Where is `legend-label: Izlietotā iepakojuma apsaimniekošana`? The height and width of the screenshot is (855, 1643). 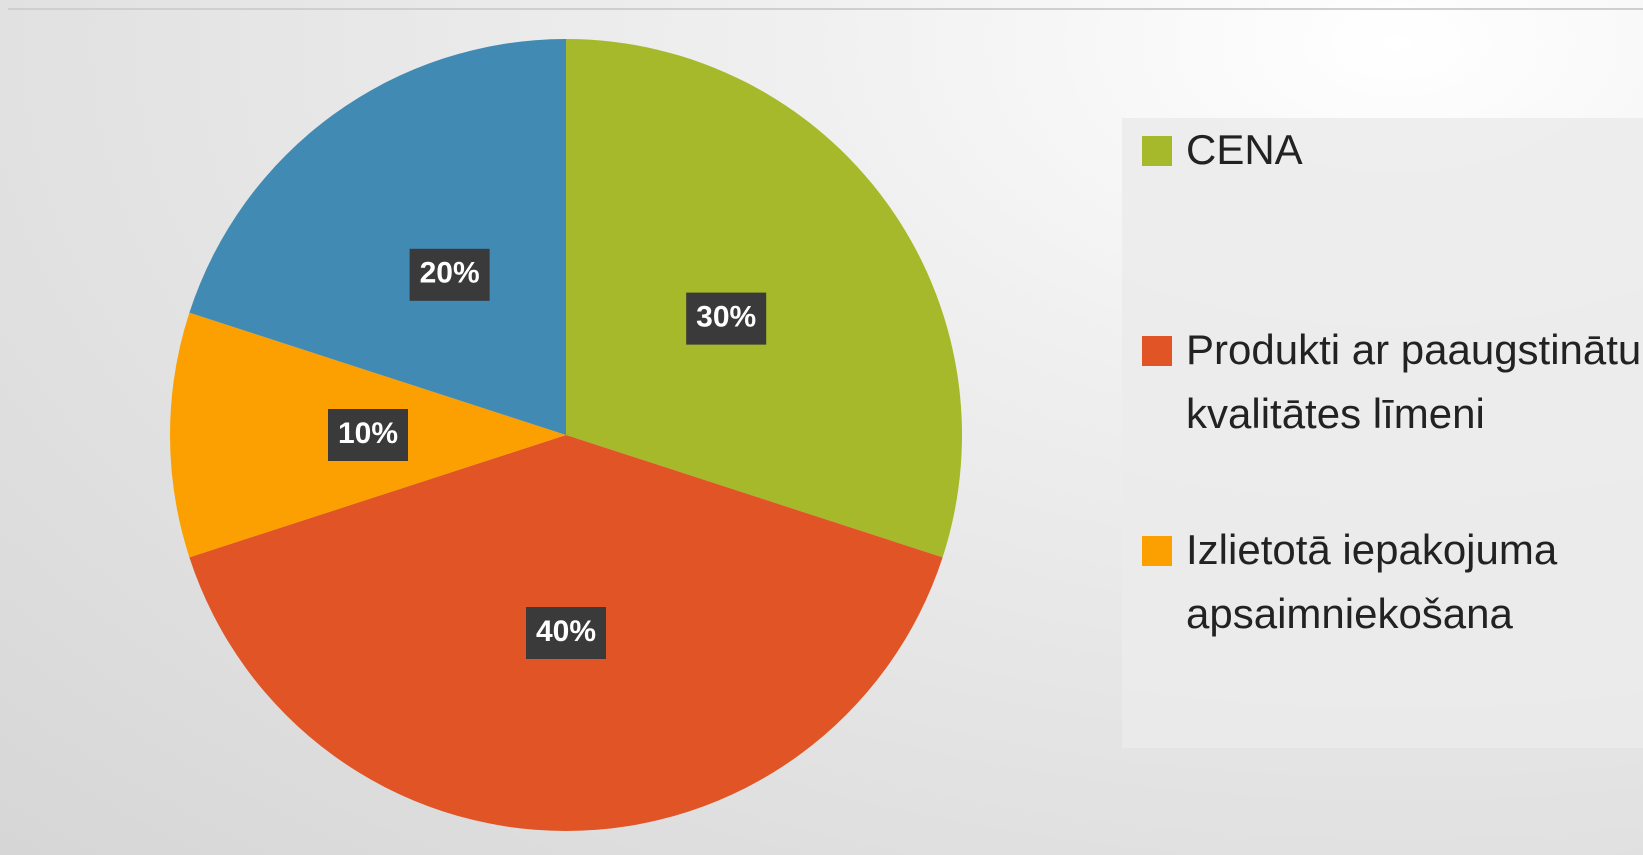 legend-label: Izlietotā iepakojuma apsaimniekošana is located at coordinates (1372, 581).